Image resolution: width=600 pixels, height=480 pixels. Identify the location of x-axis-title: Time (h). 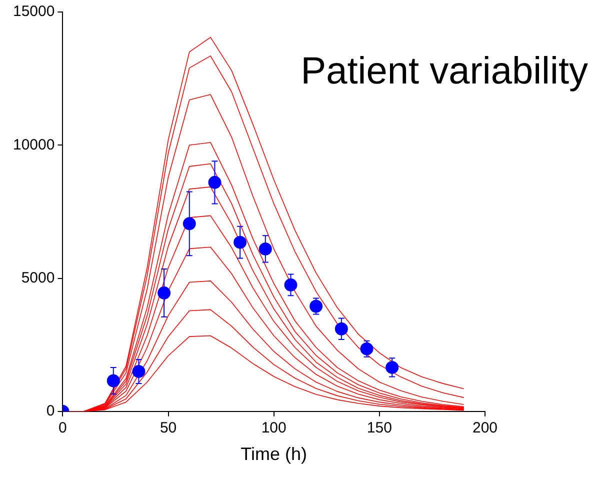
(274, 454).